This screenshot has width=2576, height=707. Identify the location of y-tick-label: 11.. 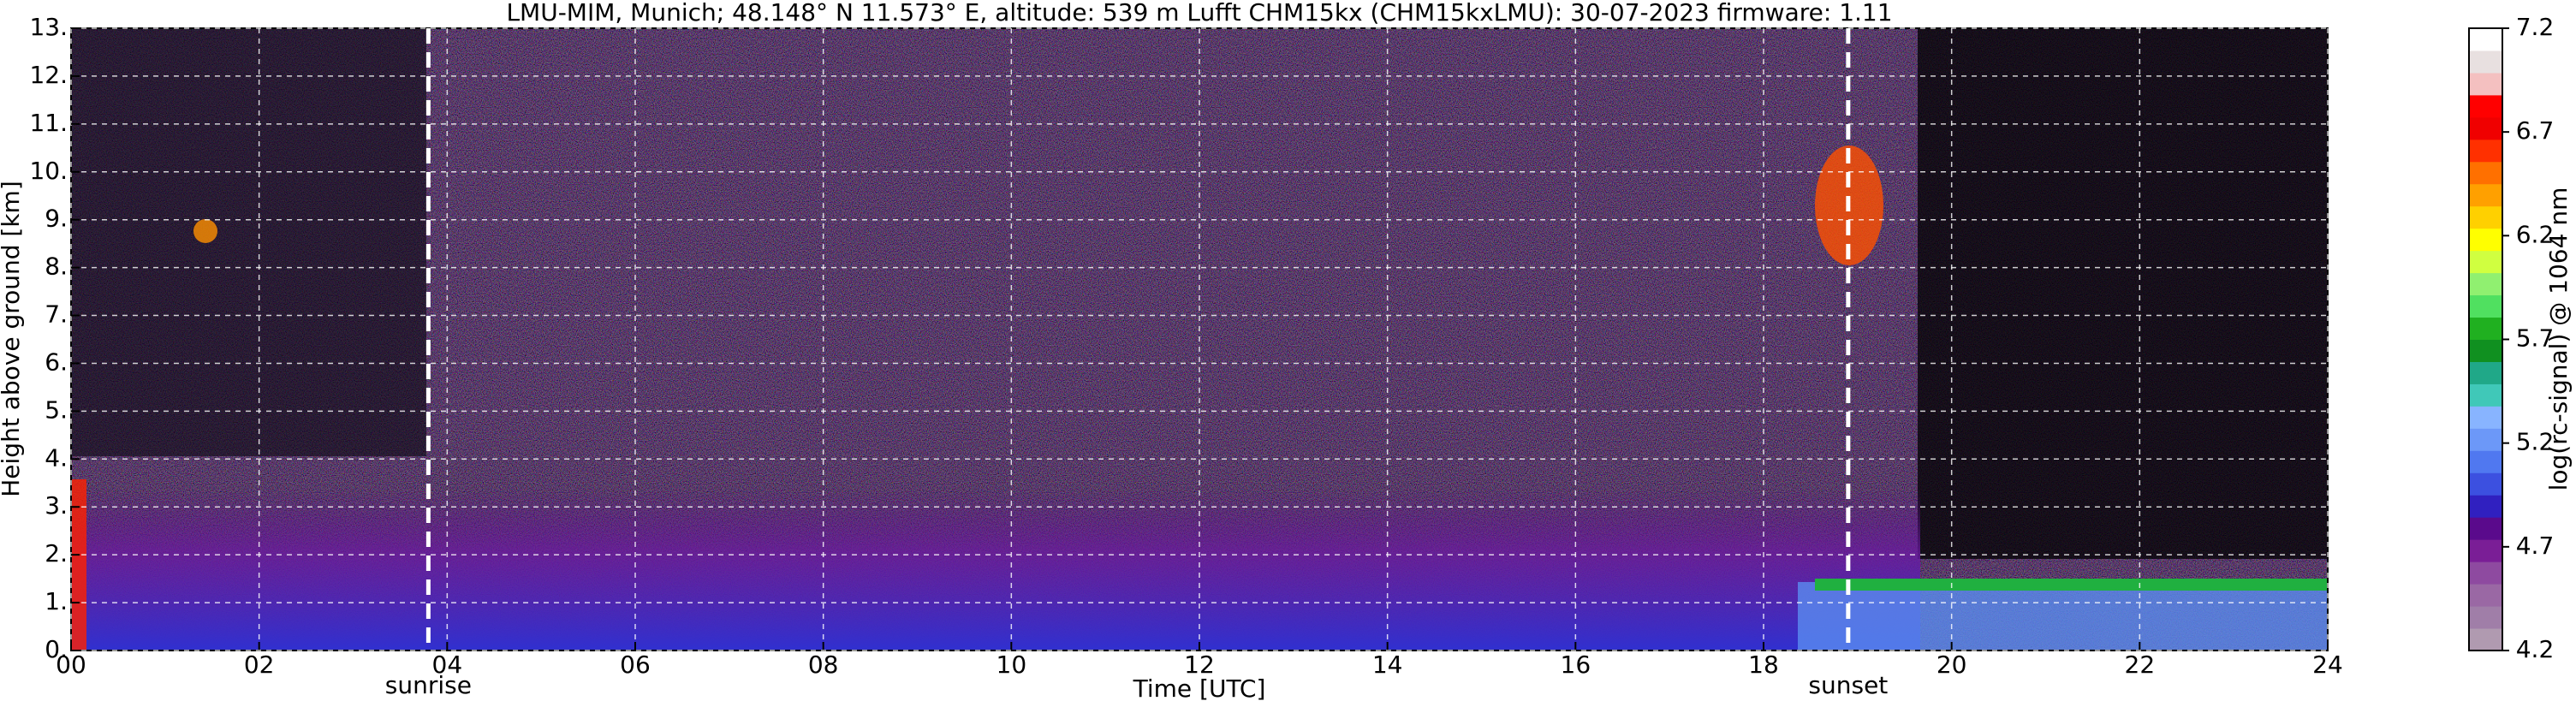
(48, 123).